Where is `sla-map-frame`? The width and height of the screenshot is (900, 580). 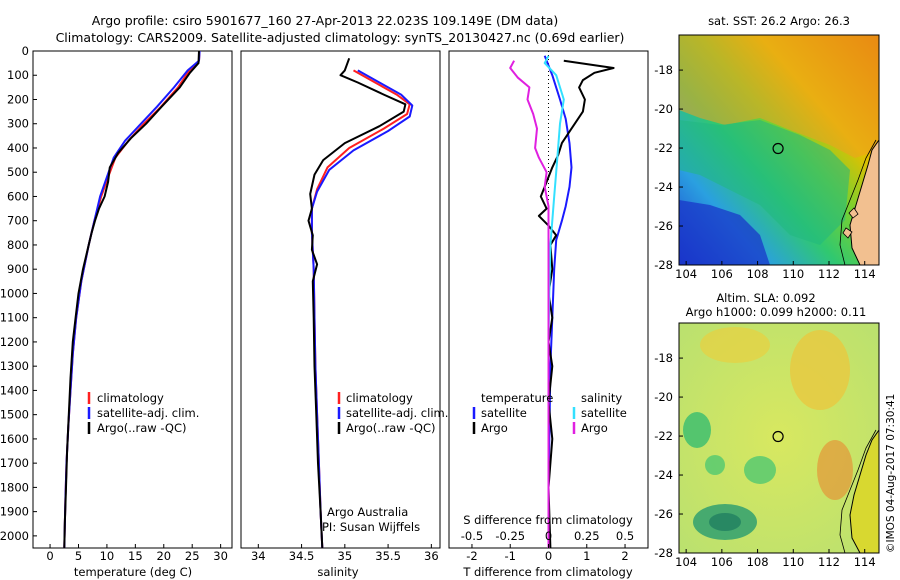
sla-map-frame is located at coordinates (779, 438).